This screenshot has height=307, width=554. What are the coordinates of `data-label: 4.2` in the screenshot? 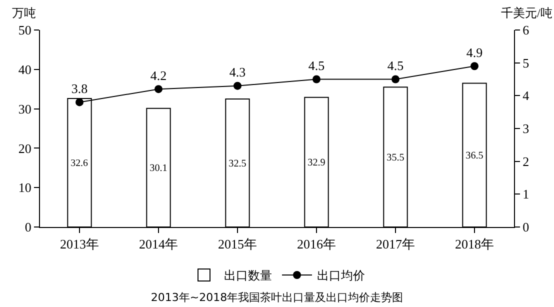 It's located at (158, 75).